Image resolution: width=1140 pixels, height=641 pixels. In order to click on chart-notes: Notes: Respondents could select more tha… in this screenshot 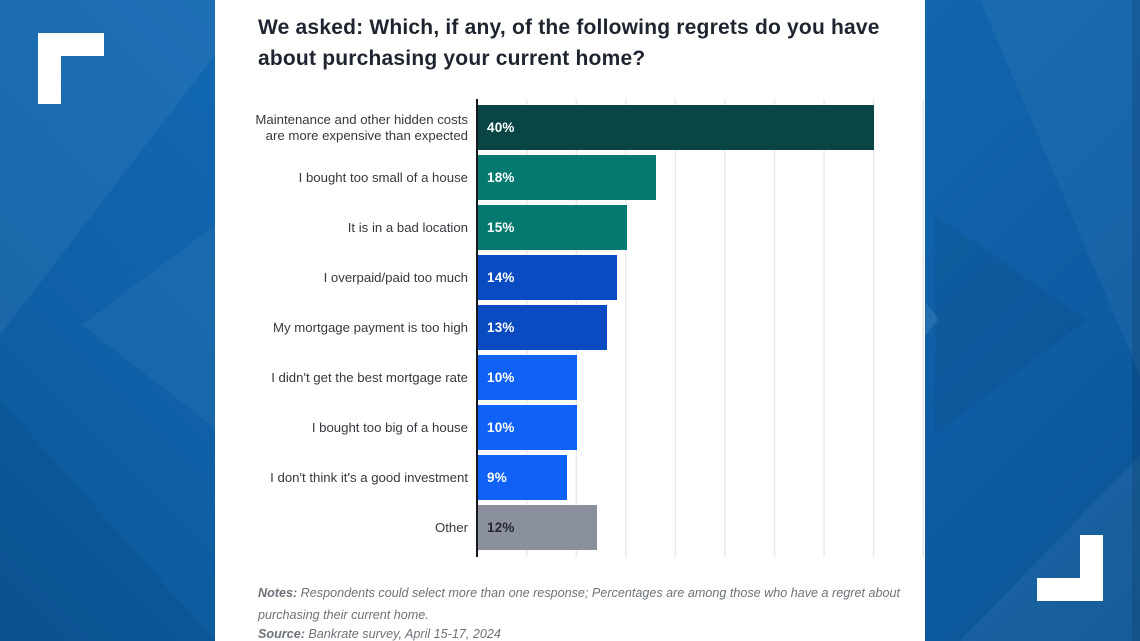, I will do `click(585, 604)`.